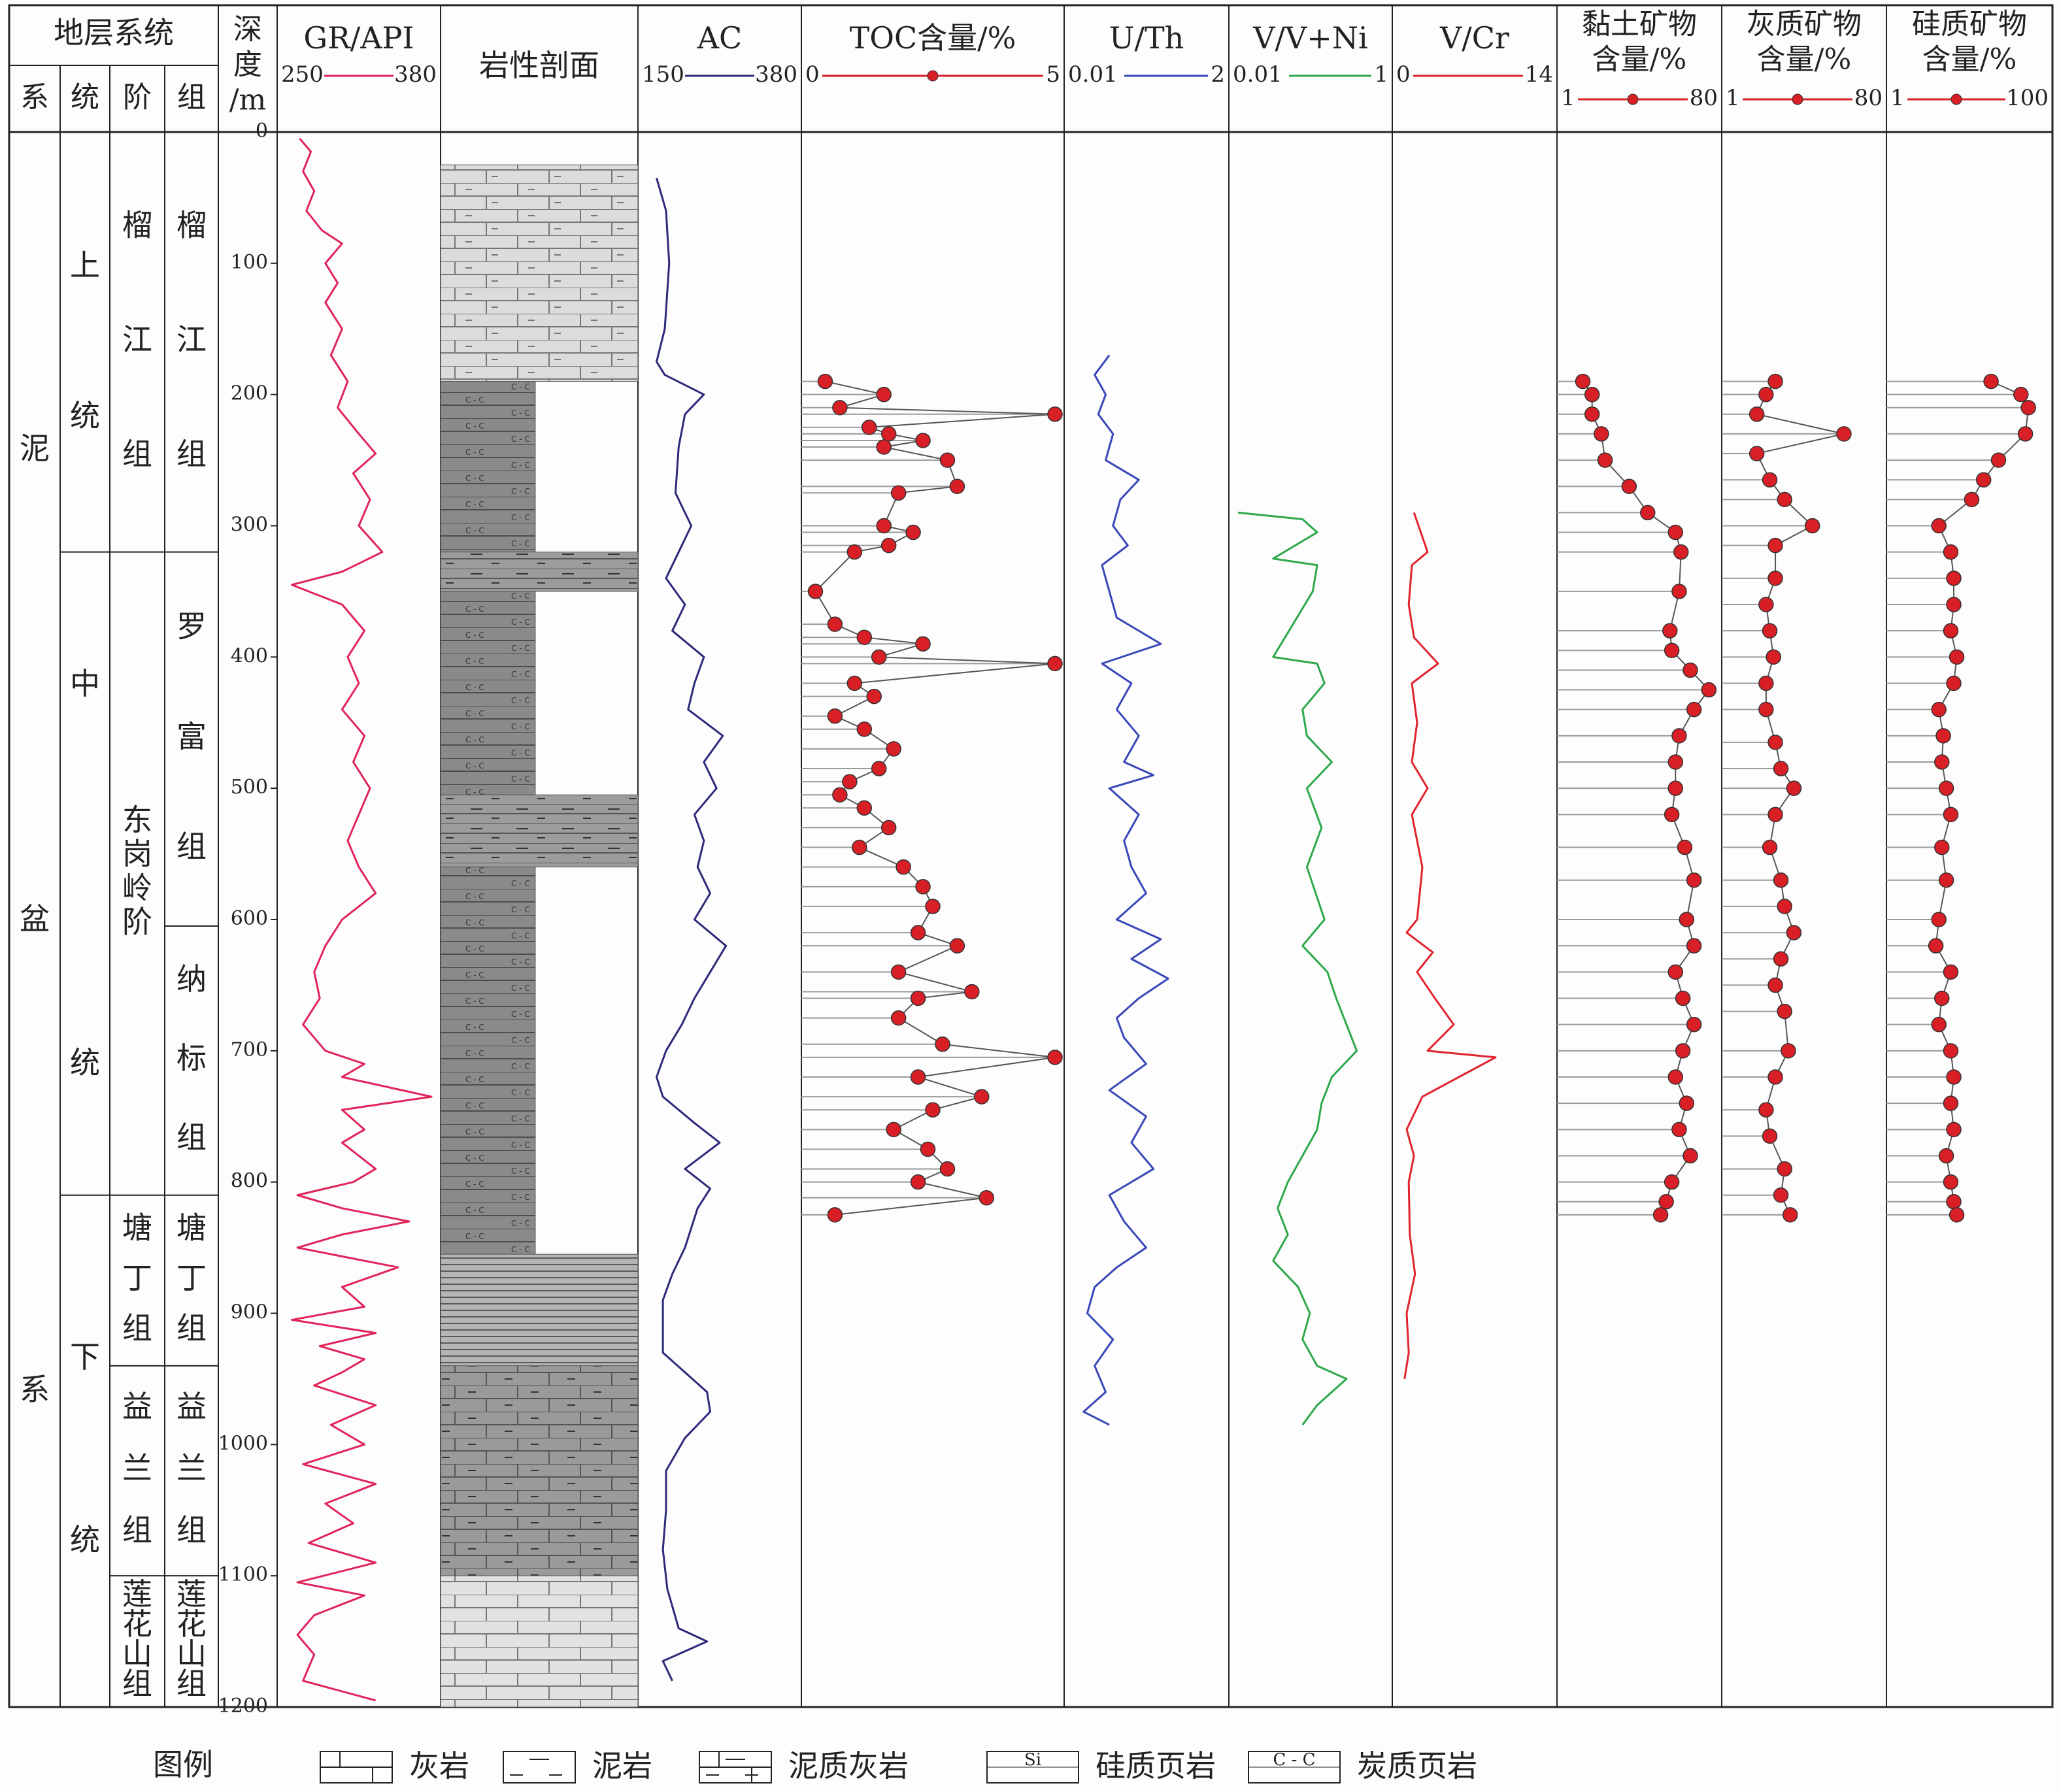 The height and width of the screenshot is (1792, 2059). I want to click on depth-header: /m, so click(248, 101).